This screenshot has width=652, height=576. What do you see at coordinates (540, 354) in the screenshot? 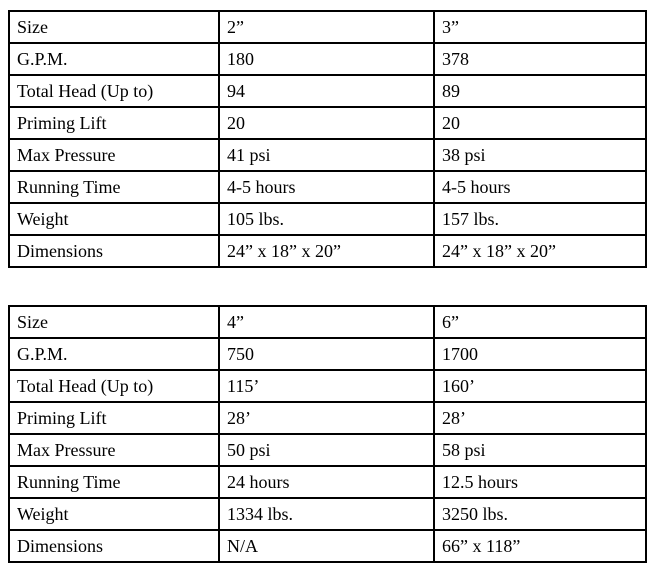
I see `spec-value: 1700` at bounding box center [540, 354].